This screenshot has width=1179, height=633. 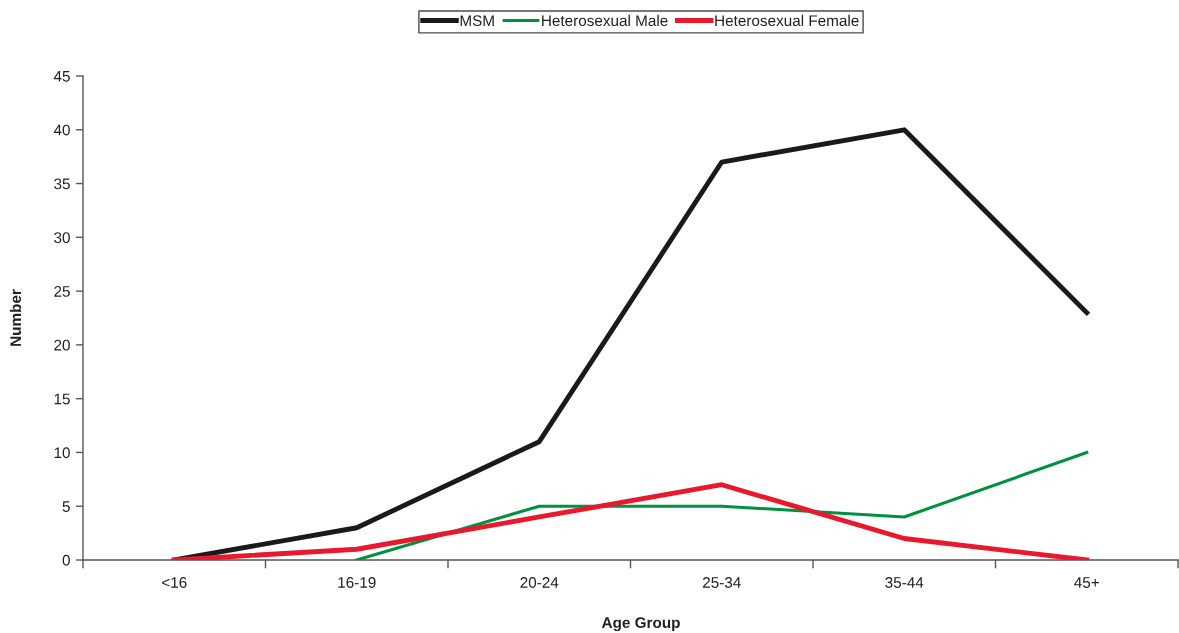 I want to click on legend-label: Heterosexual Male, so click(x=605, y=20).